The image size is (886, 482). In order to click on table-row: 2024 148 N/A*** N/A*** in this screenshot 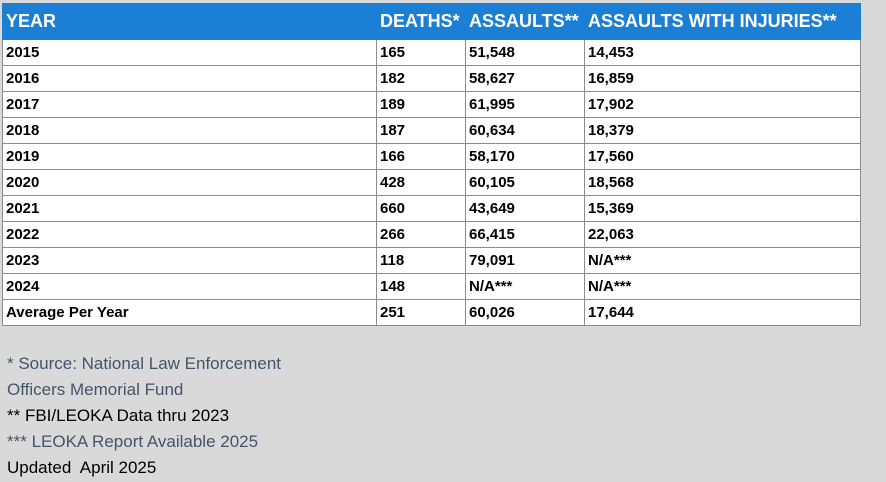, I will do `click(431, 286)`.